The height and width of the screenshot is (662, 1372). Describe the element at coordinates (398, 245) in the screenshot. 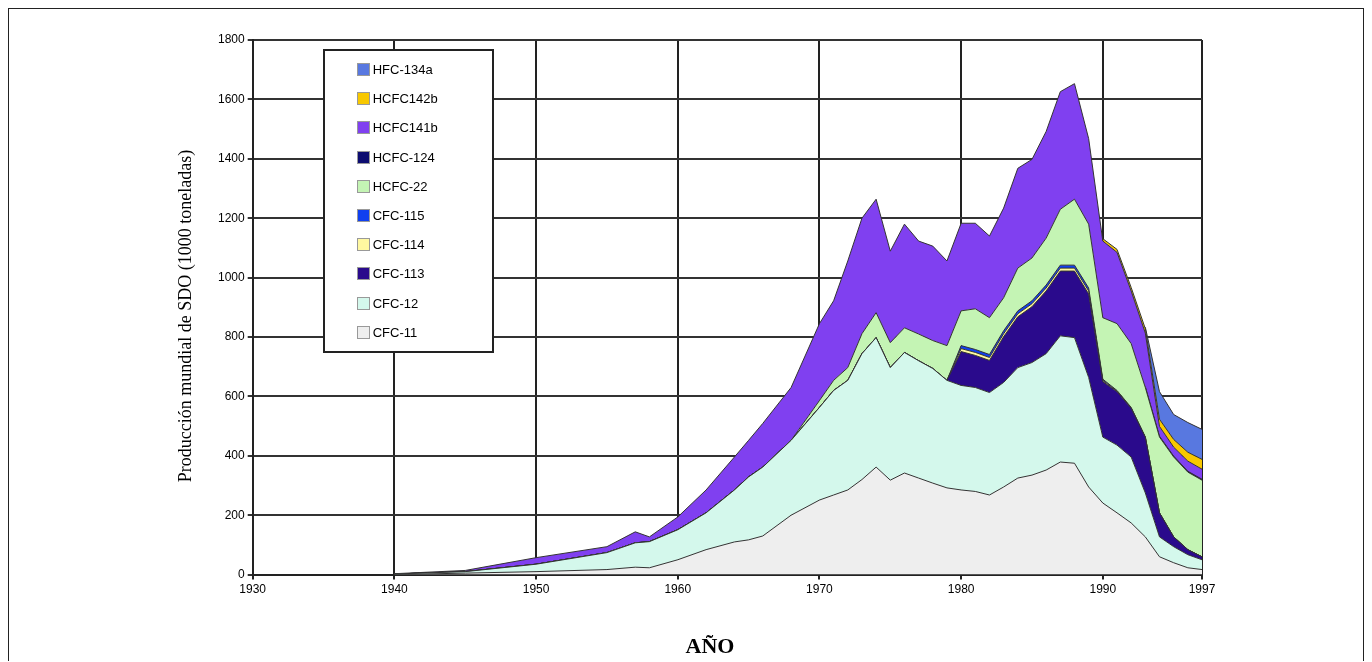

I see `legend-label: CFC-114` at that location.